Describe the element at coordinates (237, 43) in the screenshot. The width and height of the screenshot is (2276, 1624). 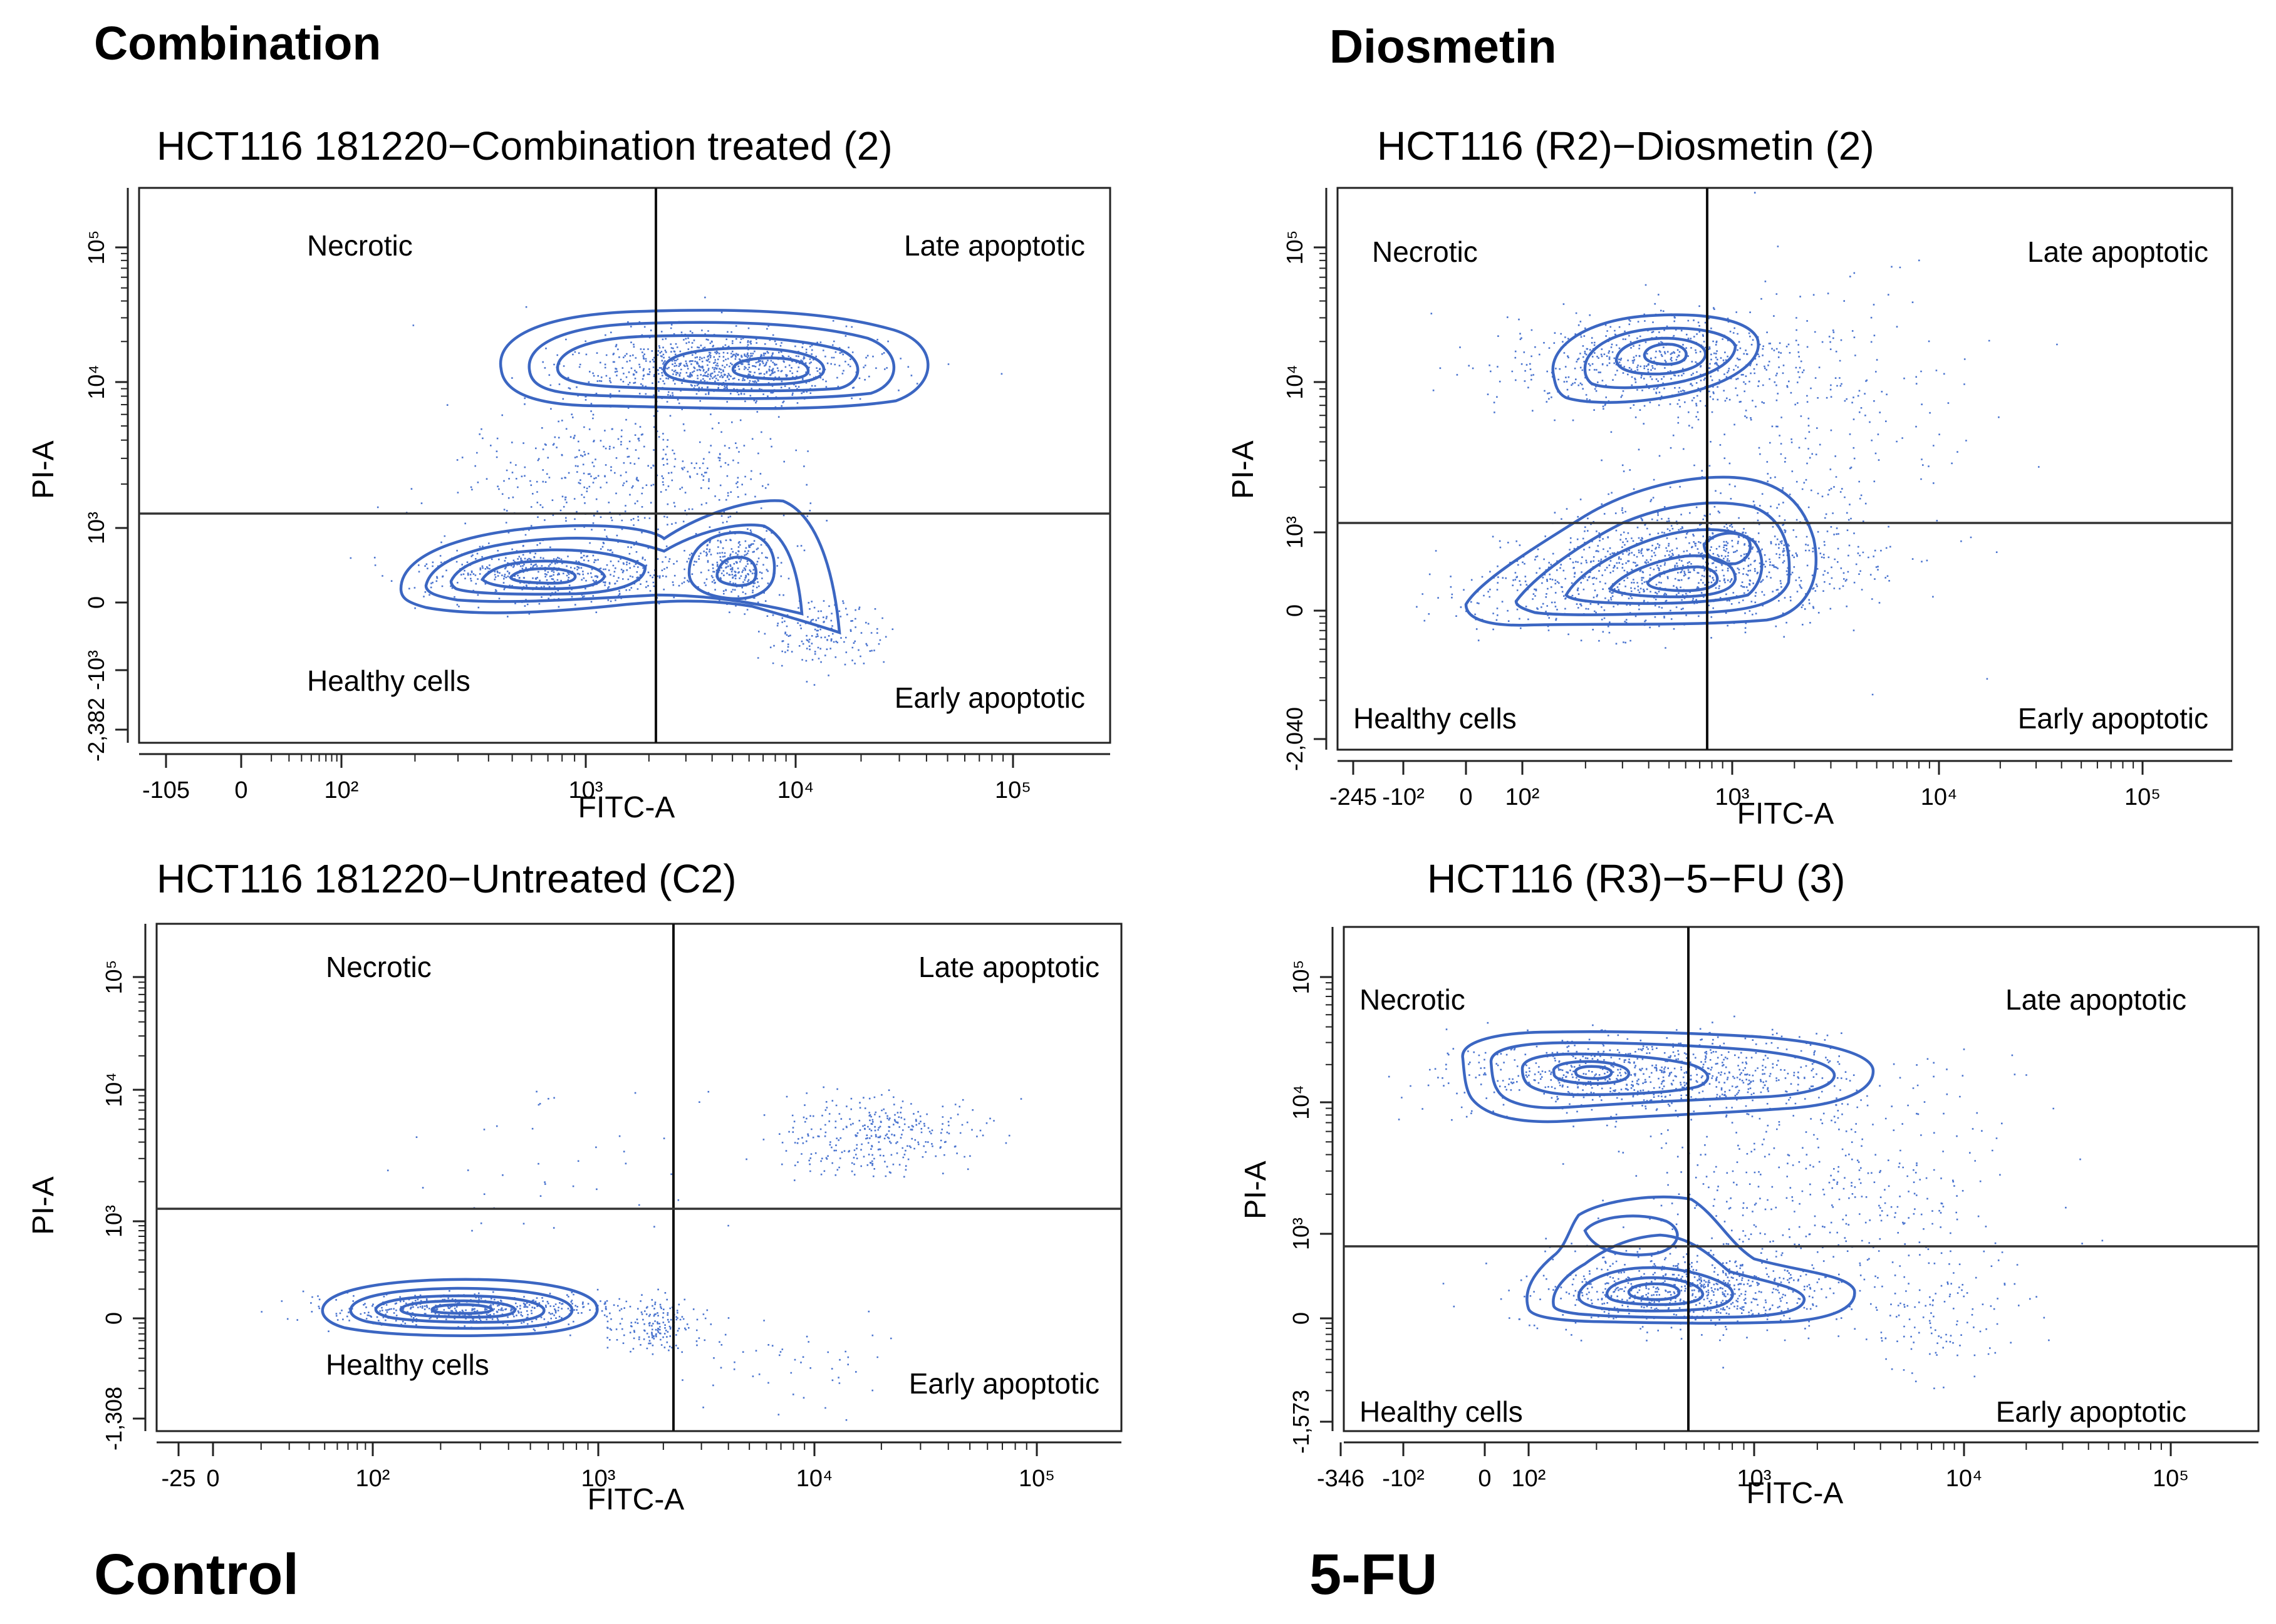
I see `group-label-combination: Combination` at that location.